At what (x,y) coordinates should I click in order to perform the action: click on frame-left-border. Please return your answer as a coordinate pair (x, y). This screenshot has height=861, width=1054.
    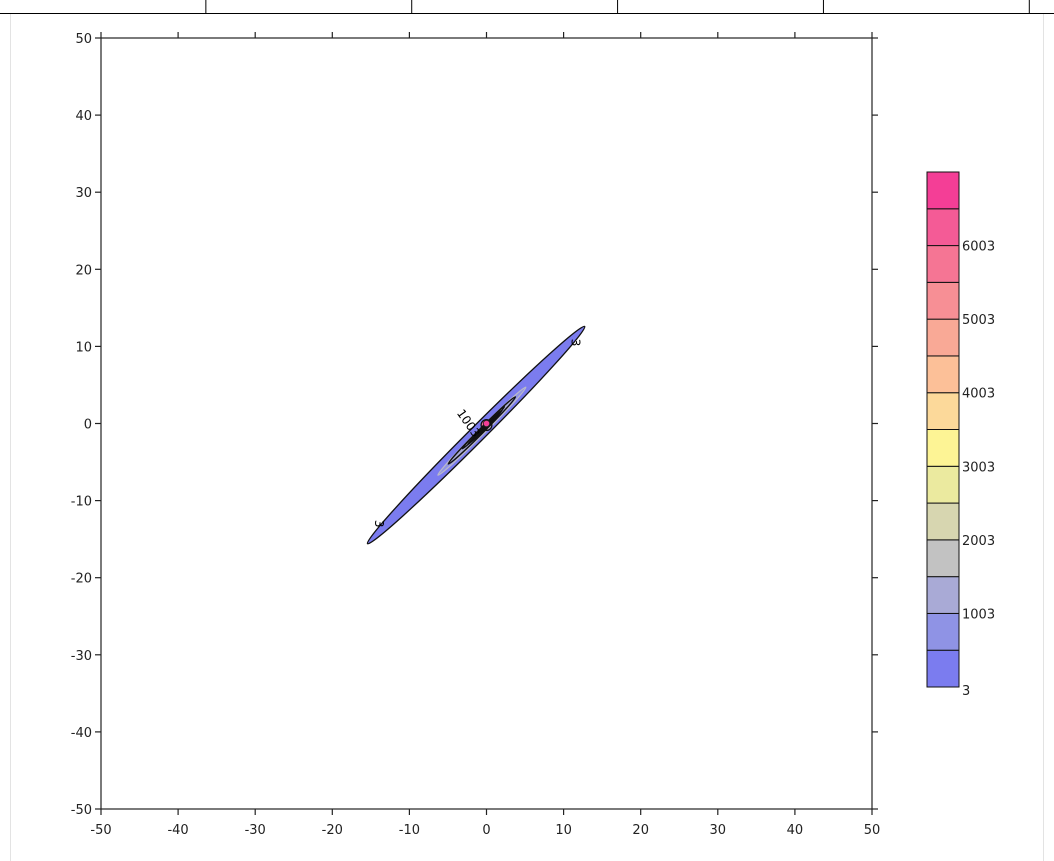
    Looking at the image, I should click on (10, 437).